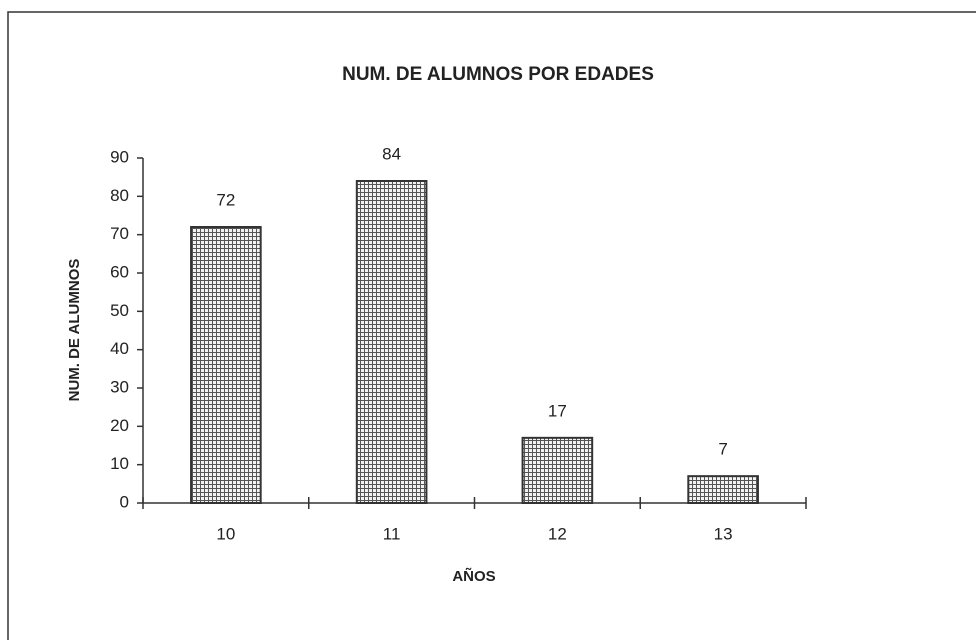  What do you see at coordinates (225, 533) in the screenshot?
I see `x-tick-label: 10` at bounding box center [225, 533].